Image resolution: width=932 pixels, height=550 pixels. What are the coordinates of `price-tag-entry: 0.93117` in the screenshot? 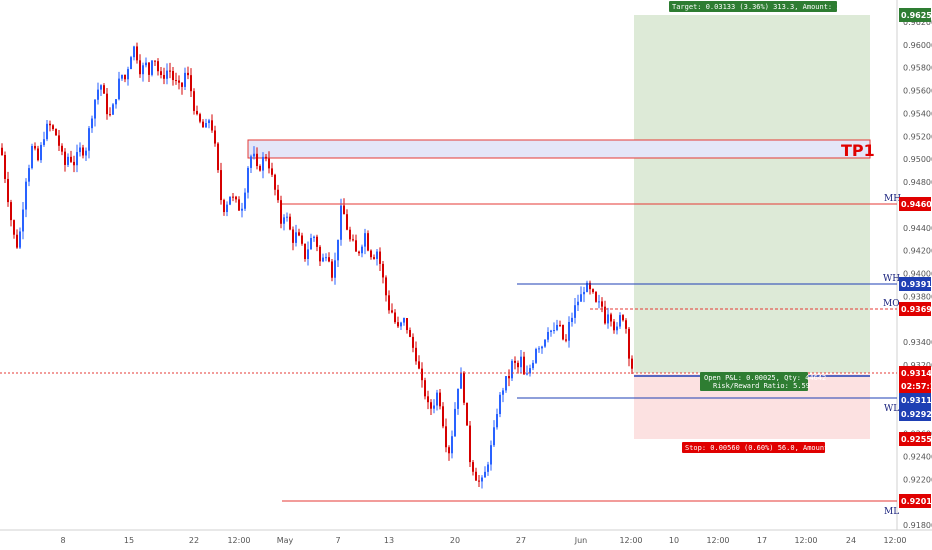 It's located at (915, 400).